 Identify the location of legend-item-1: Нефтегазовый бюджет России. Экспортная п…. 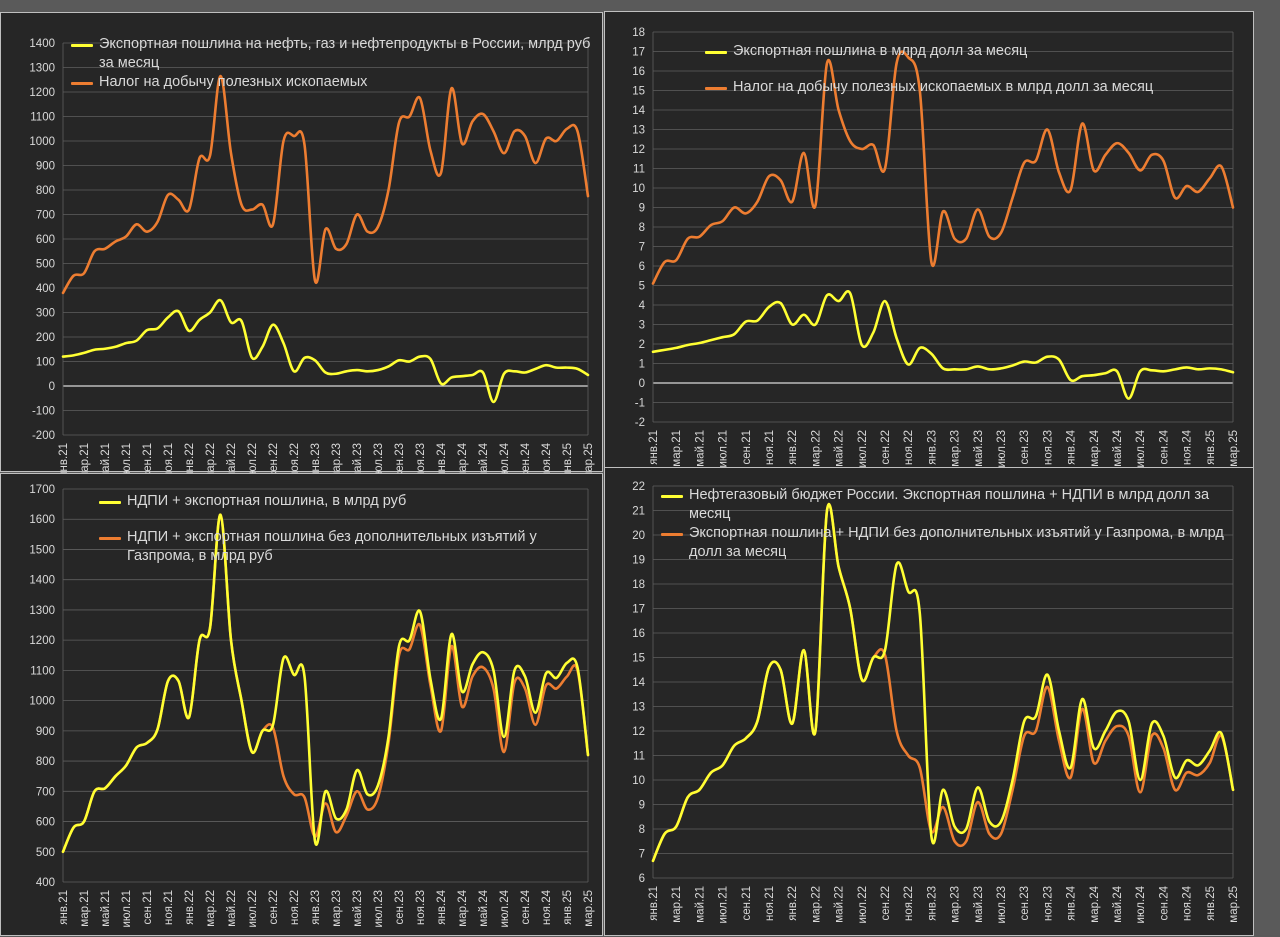
(956, 505).